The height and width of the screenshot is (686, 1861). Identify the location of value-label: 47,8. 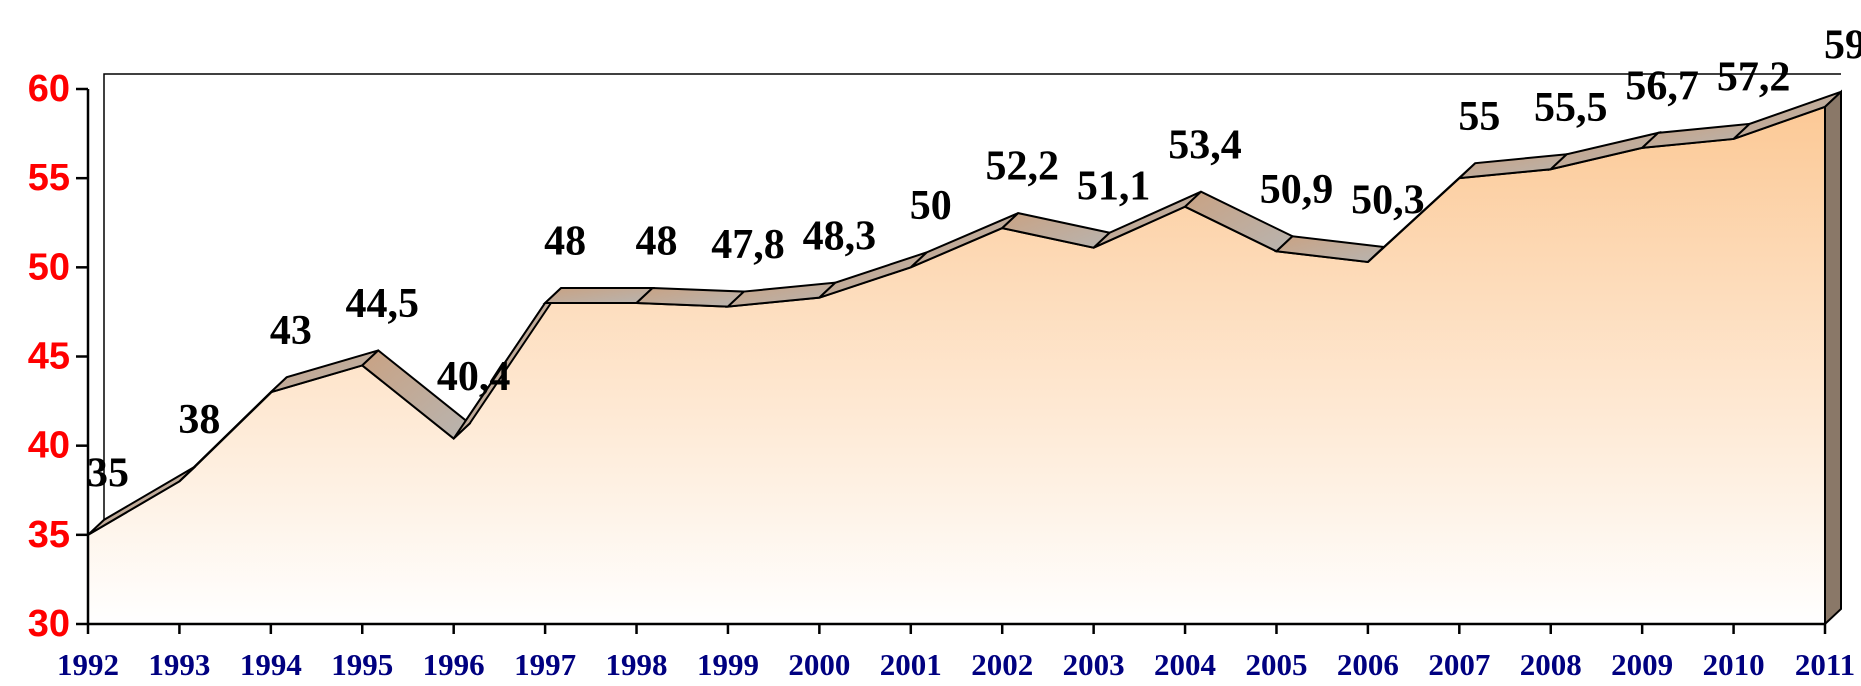
(748, 245).